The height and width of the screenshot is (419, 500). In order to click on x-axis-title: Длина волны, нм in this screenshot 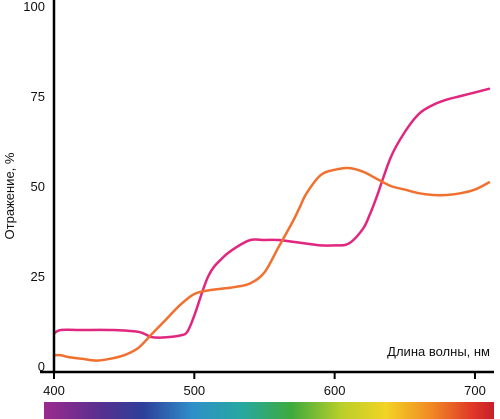, I will do `click(438, 351)`.